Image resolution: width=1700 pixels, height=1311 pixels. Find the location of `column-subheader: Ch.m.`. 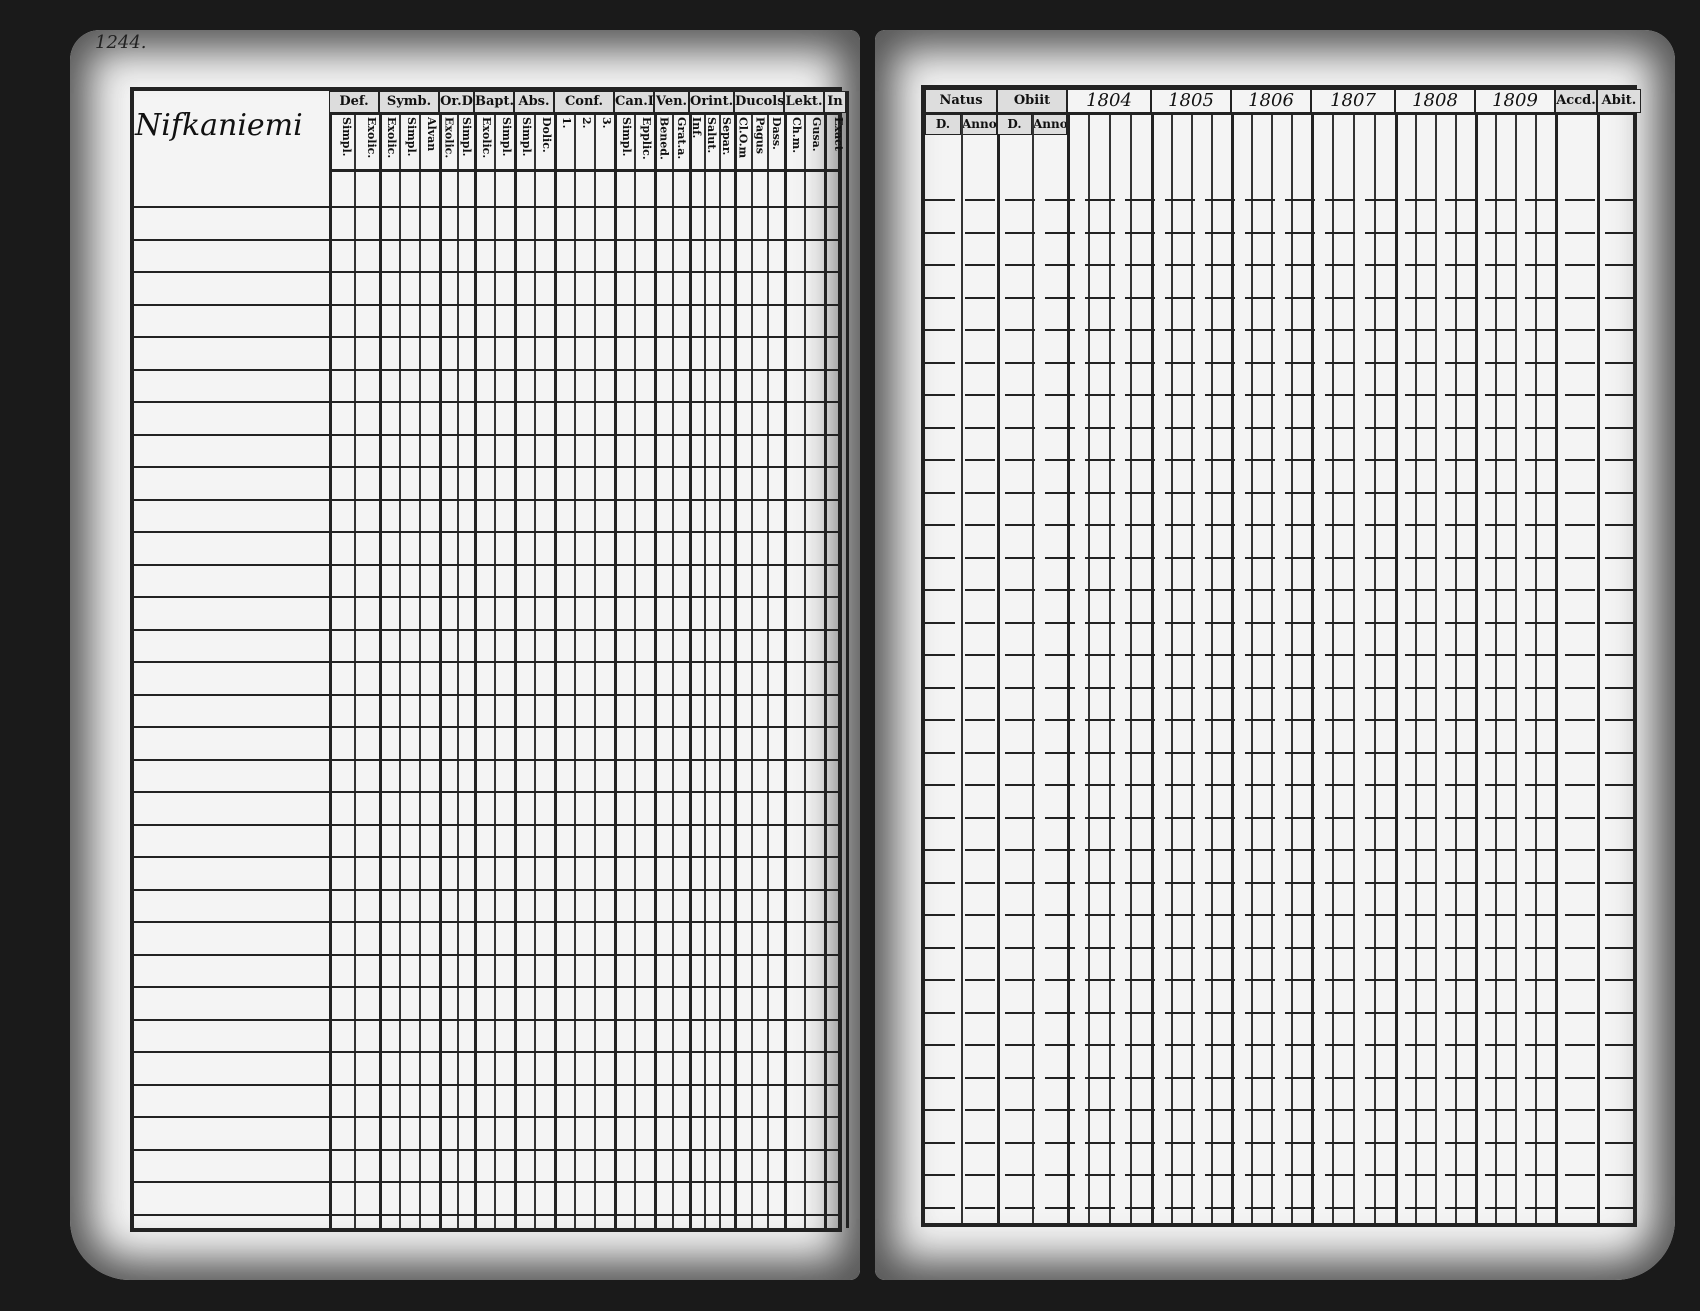

column-subheader: Ch.m. is located at coordinates (796, 135).